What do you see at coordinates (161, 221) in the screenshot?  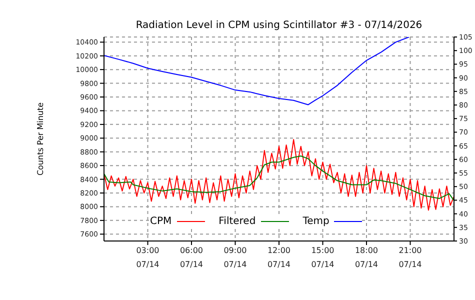 I see `legend-label: CPM` at bounding box center [161, 221].